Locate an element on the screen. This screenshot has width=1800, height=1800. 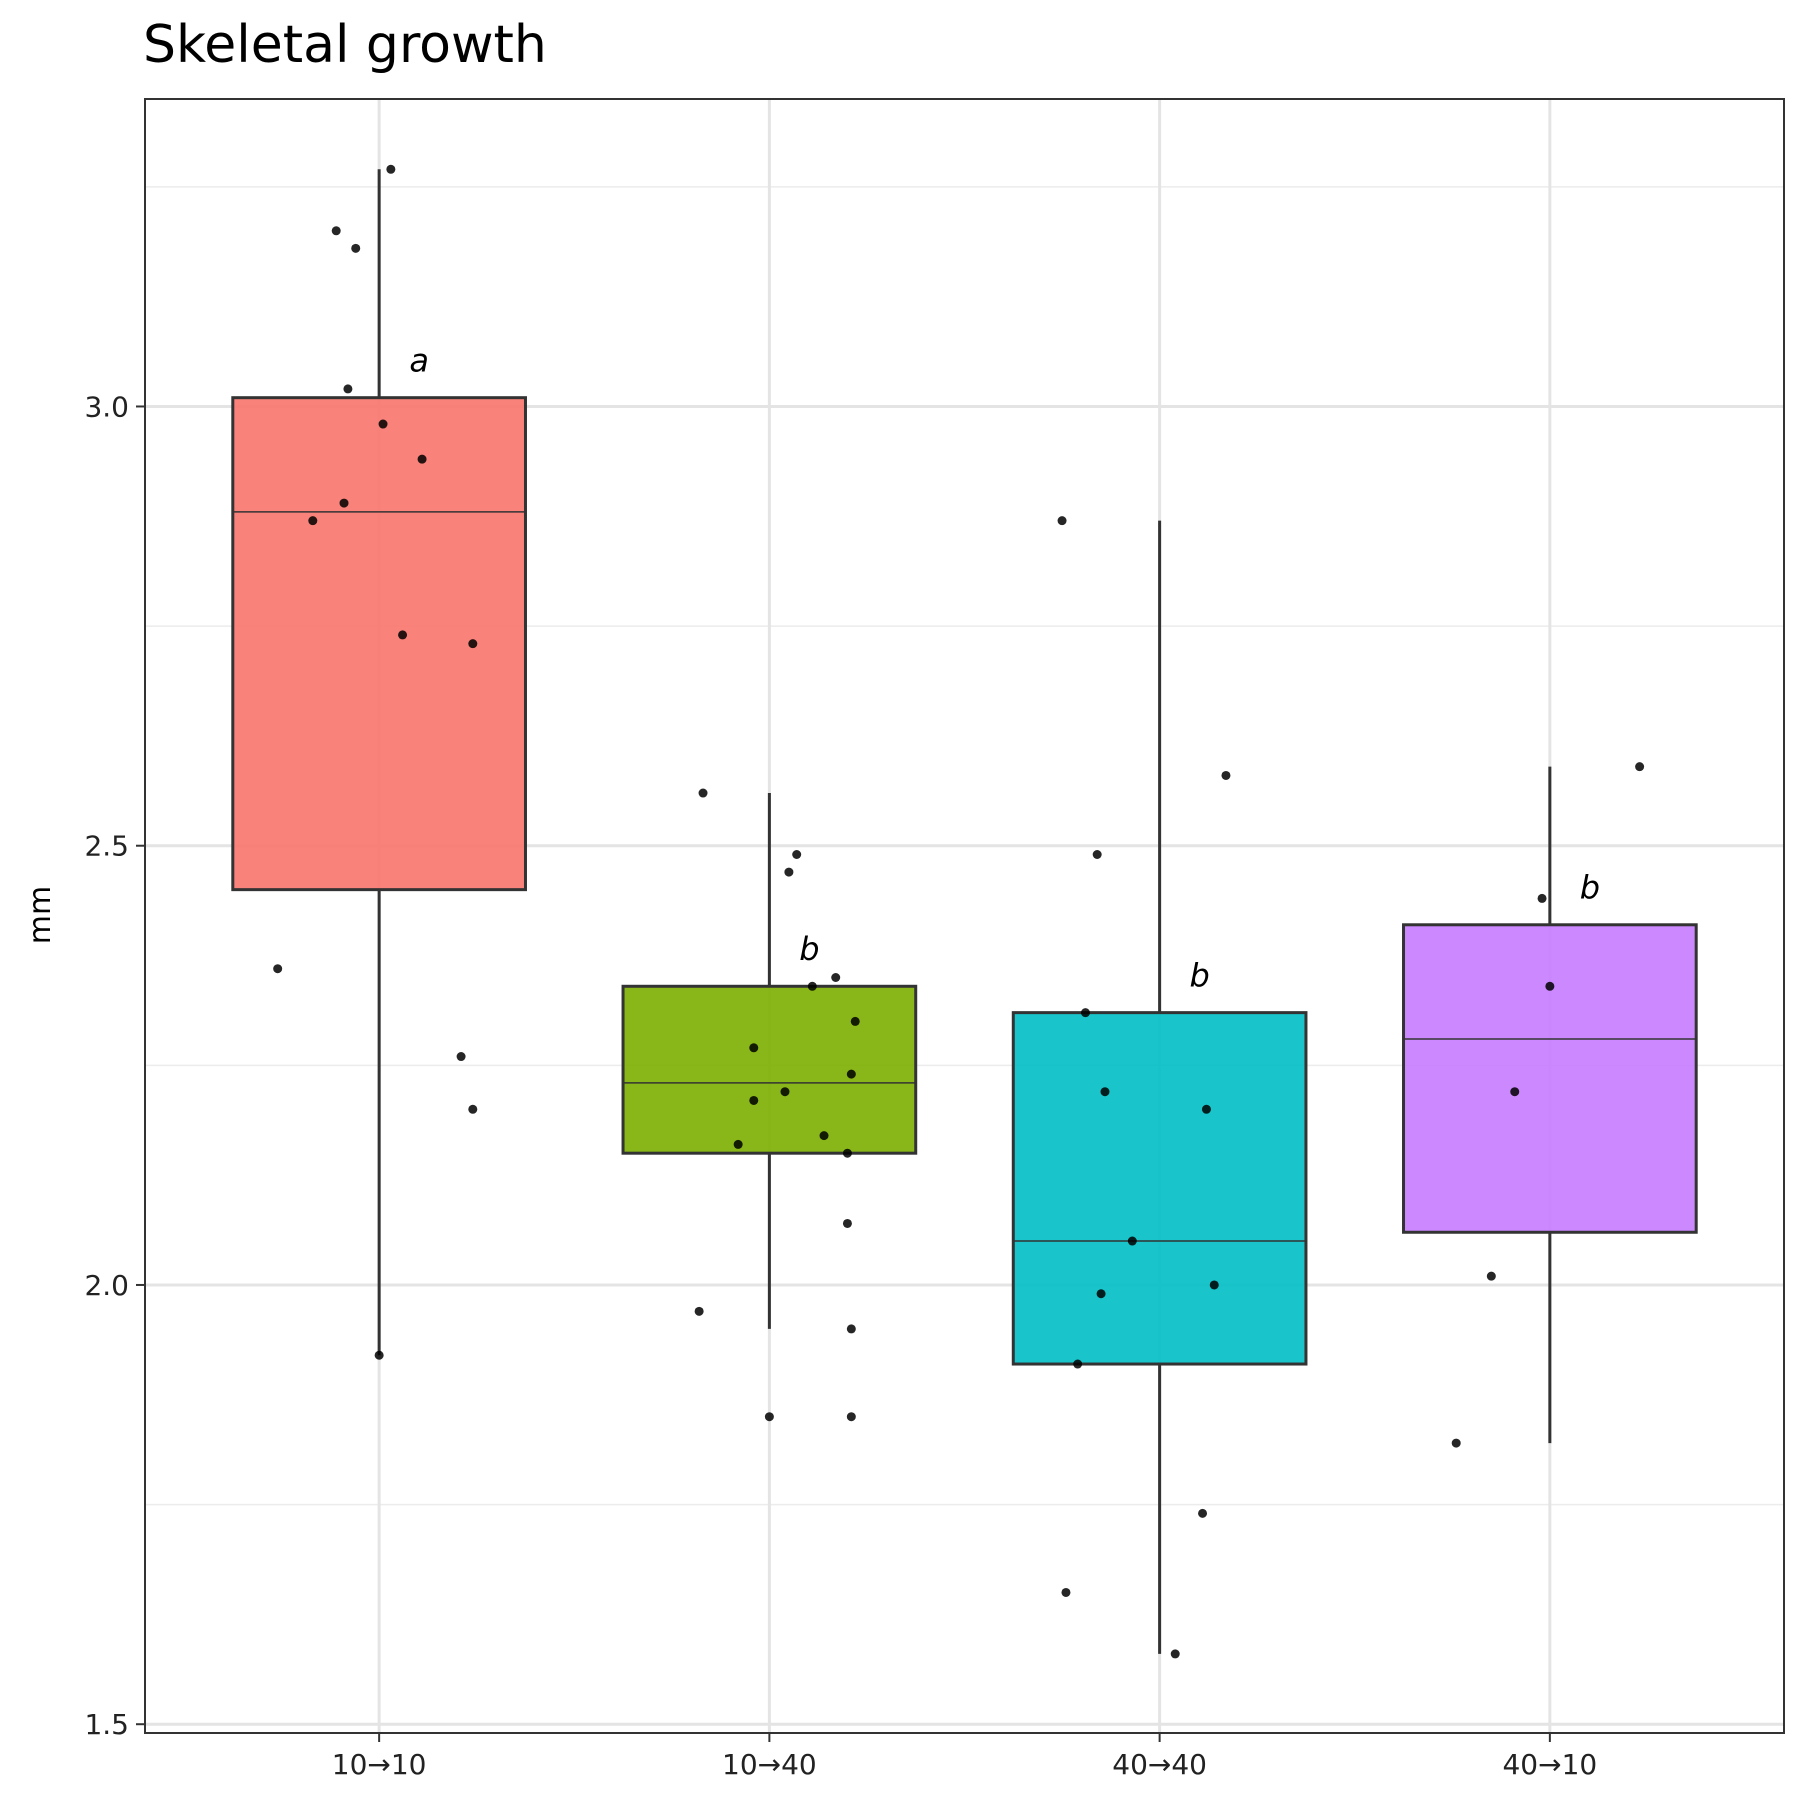
y-tick-label: 3.0 is located at coordinates (106, 406).